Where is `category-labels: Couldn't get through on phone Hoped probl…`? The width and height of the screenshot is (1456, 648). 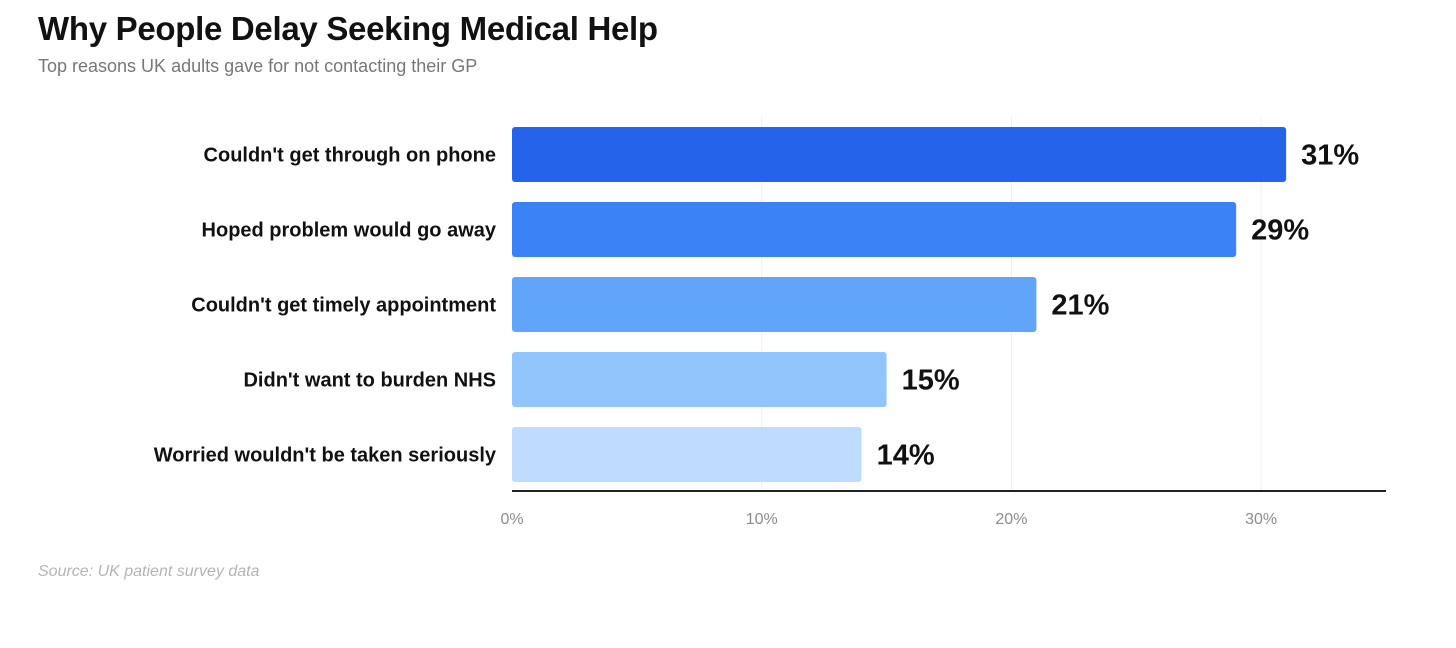 category-labels: Couldn't get through on phone Hoped probl… is located at coordinates (325, 306).